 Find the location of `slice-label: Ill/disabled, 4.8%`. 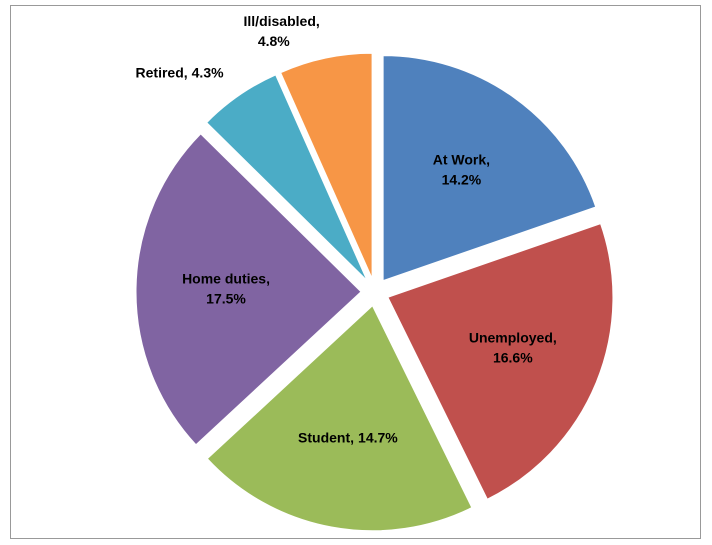

slice-label: Ill/disabled, 4.8% is located at coordinates (282, 30).